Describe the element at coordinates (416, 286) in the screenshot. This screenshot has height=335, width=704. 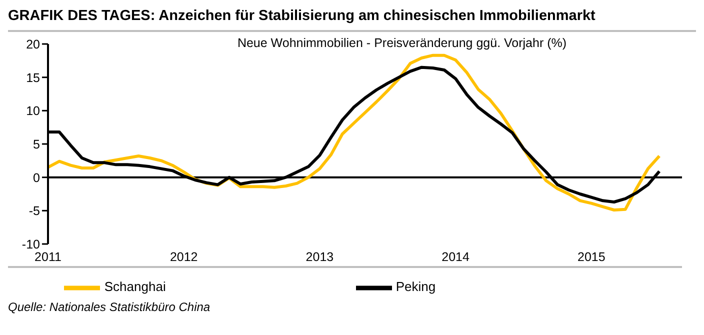
I see `legend-label: Peking` at that location.